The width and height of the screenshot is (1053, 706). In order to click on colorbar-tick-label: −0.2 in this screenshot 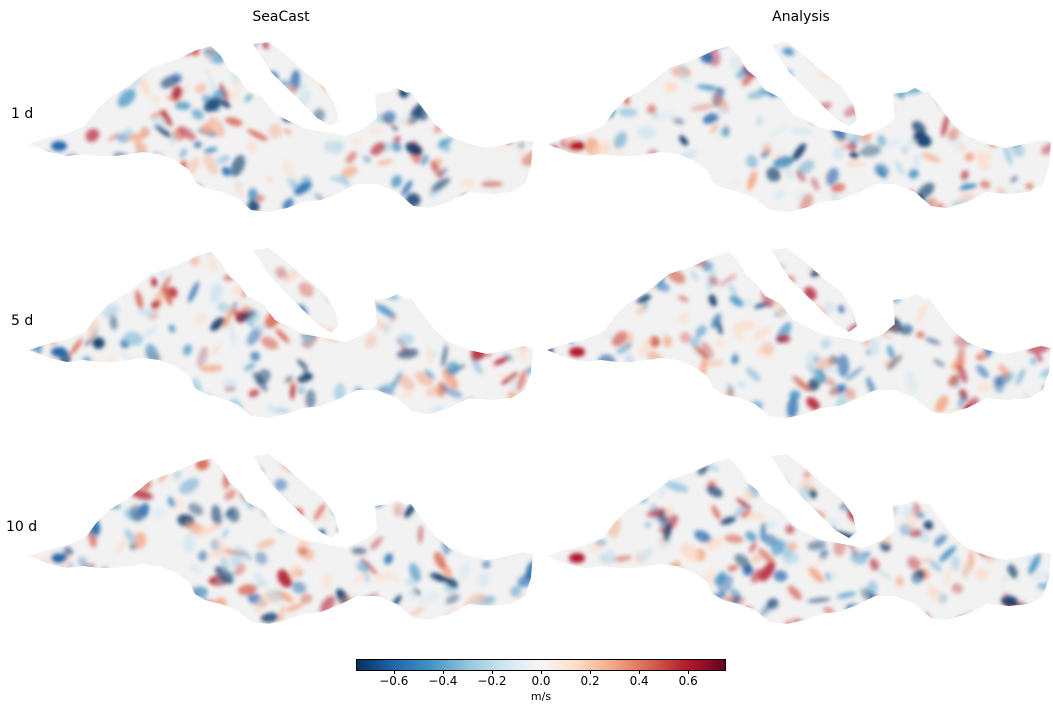, I will do `click(492, 681)`.